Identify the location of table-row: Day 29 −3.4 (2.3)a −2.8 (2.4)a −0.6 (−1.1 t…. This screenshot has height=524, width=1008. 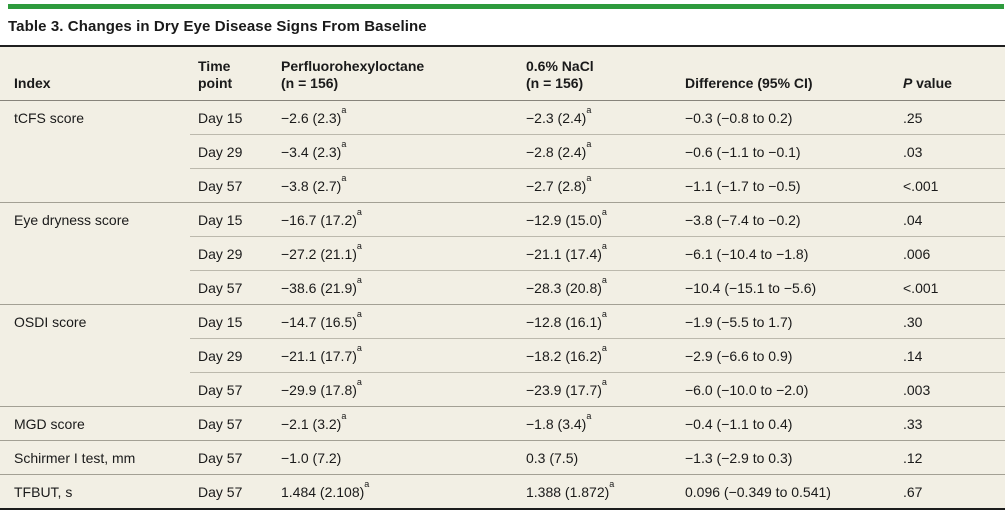
(502, 151).